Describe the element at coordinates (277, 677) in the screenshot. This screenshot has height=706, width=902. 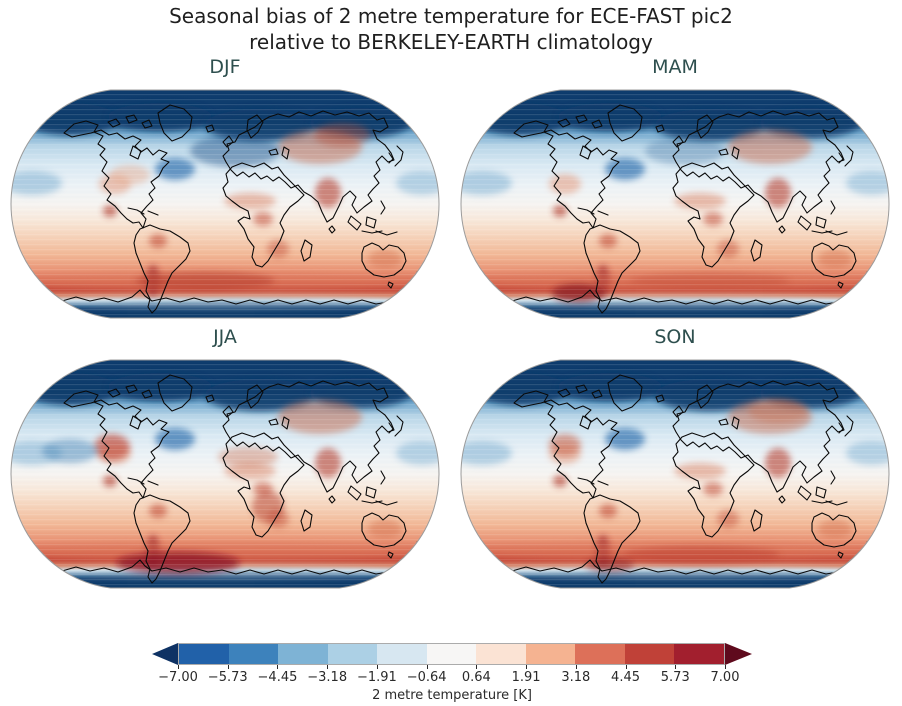
I see `colorbar-tick-label-2: −4.45` at that location.